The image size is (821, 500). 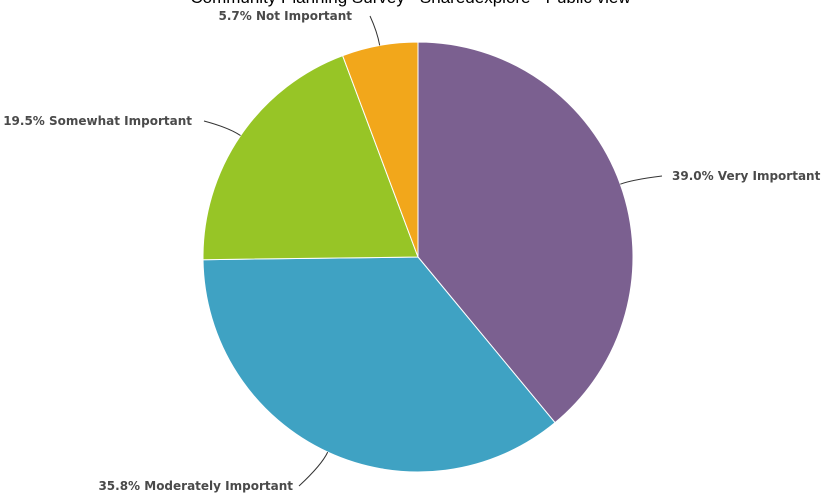 What do you see at coordinates (97, 121) in the screenshot?
I see `slice-label-somewhat-important: 19.5% Somewhat Important` at bounding box center [97, 121].